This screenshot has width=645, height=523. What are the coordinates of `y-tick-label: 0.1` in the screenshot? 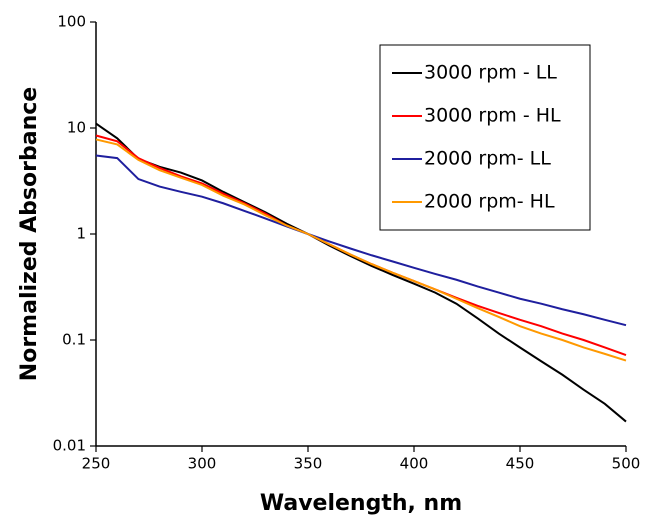 It's located at (74, 340).